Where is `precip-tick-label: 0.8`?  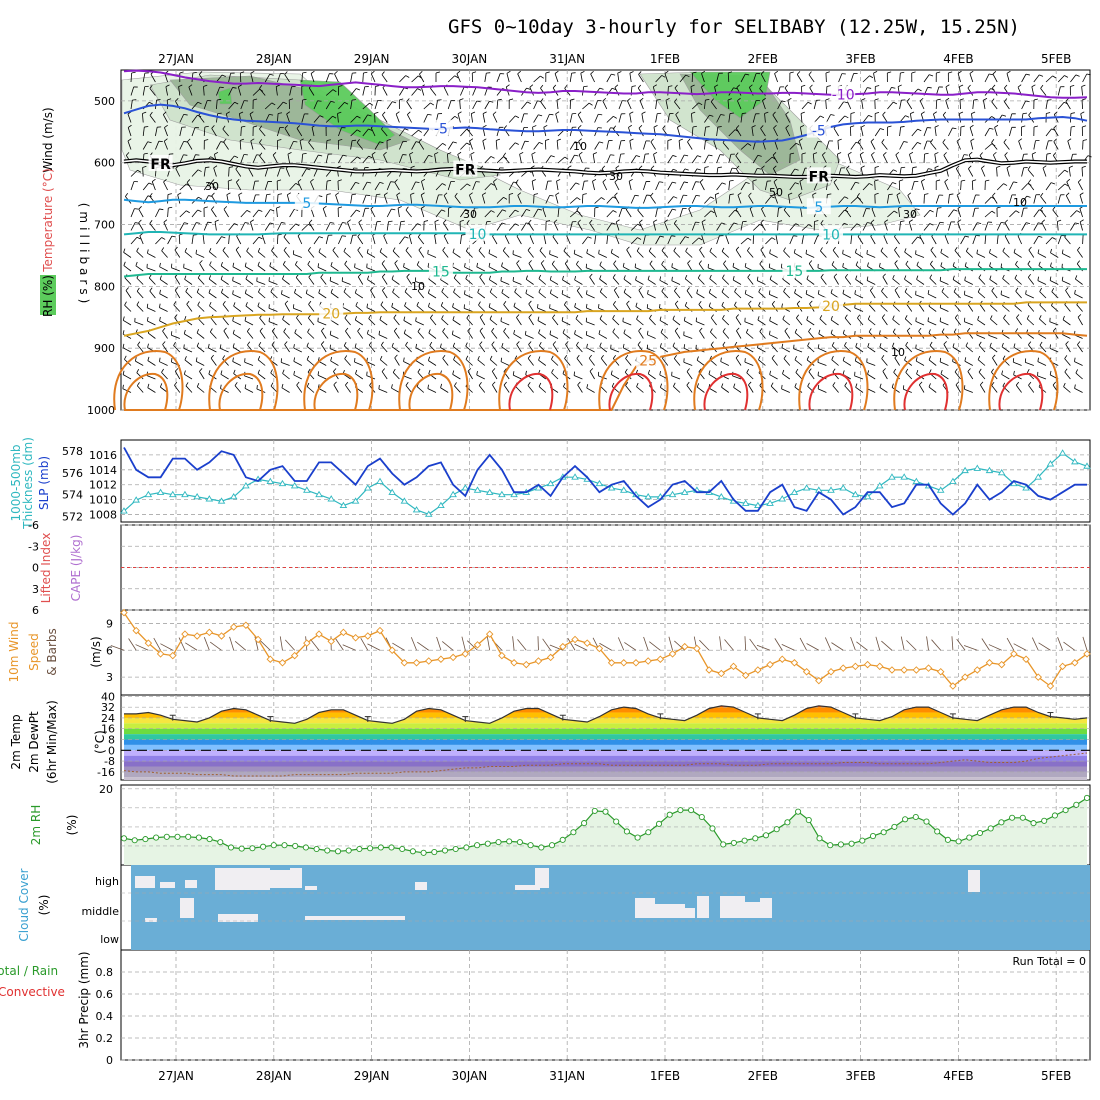 precip-tick-label: 0.8 is located at coordinates (105, 972).